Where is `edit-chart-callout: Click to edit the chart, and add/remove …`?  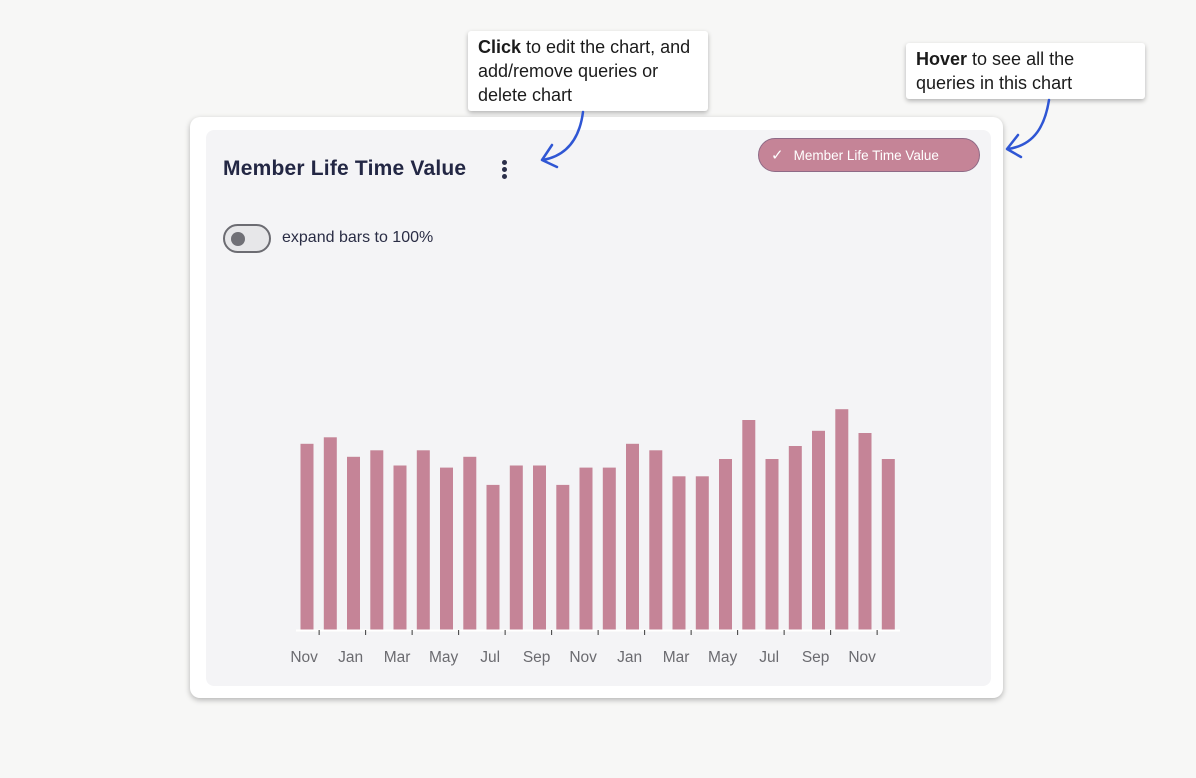 edit-chart-callout: Click to edit the chart, and add/remove … is located at coordinates (588, 71).